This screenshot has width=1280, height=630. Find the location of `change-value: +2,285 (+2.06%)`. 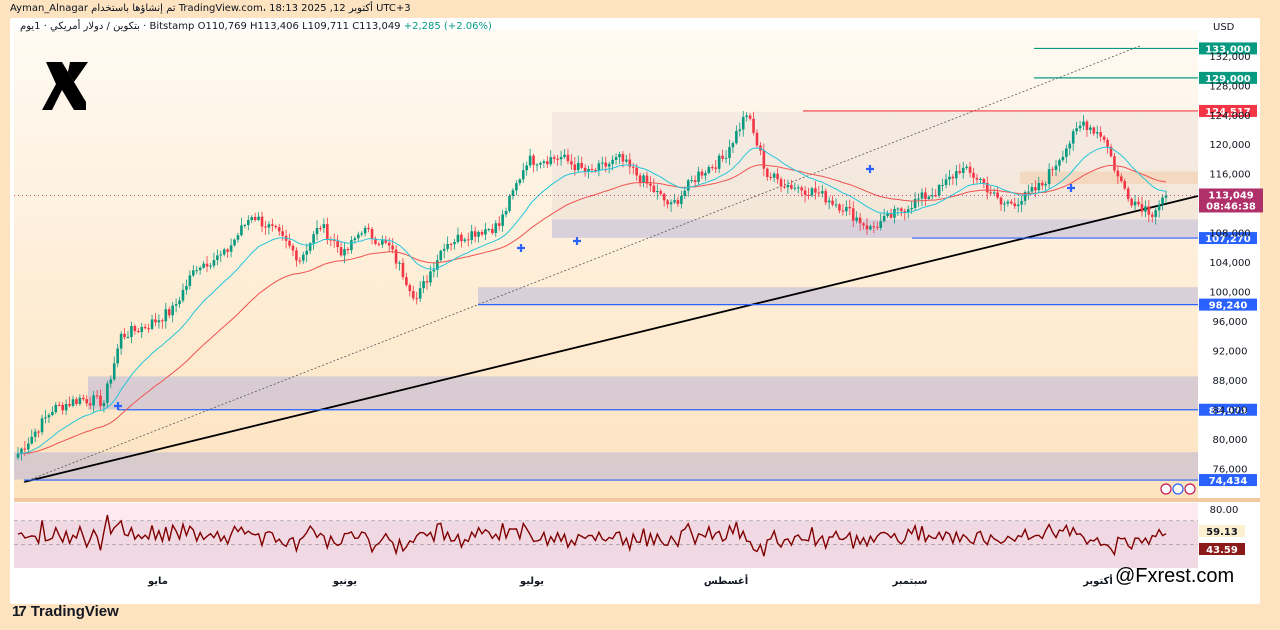

change-value: +2,285 (+2.06%) is located at coordinates (447, 26).